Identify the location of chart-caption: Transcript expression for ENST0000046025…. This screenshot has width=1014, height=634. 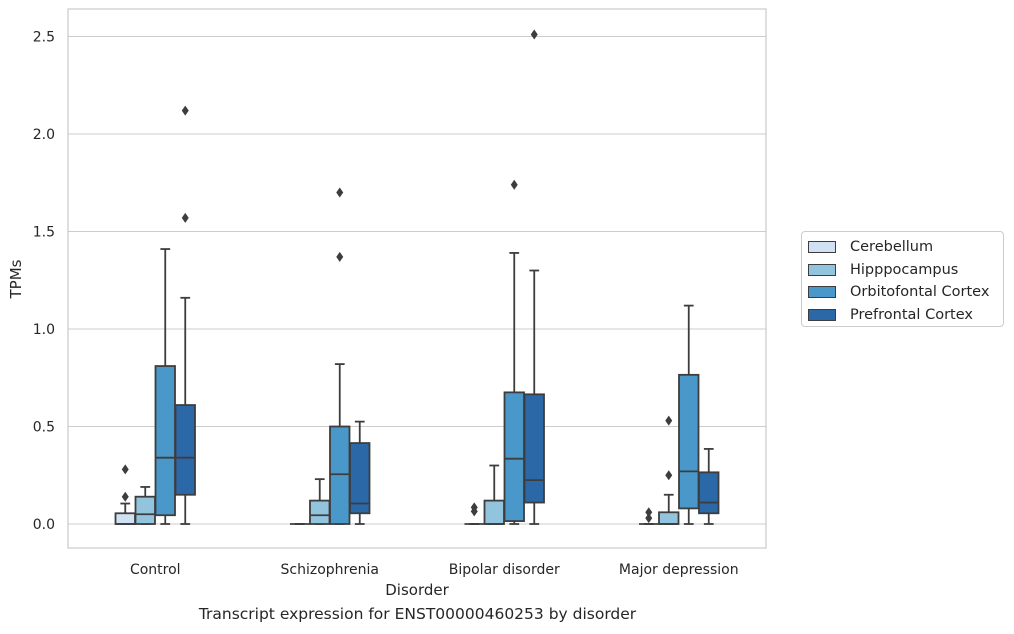
(417, 614).